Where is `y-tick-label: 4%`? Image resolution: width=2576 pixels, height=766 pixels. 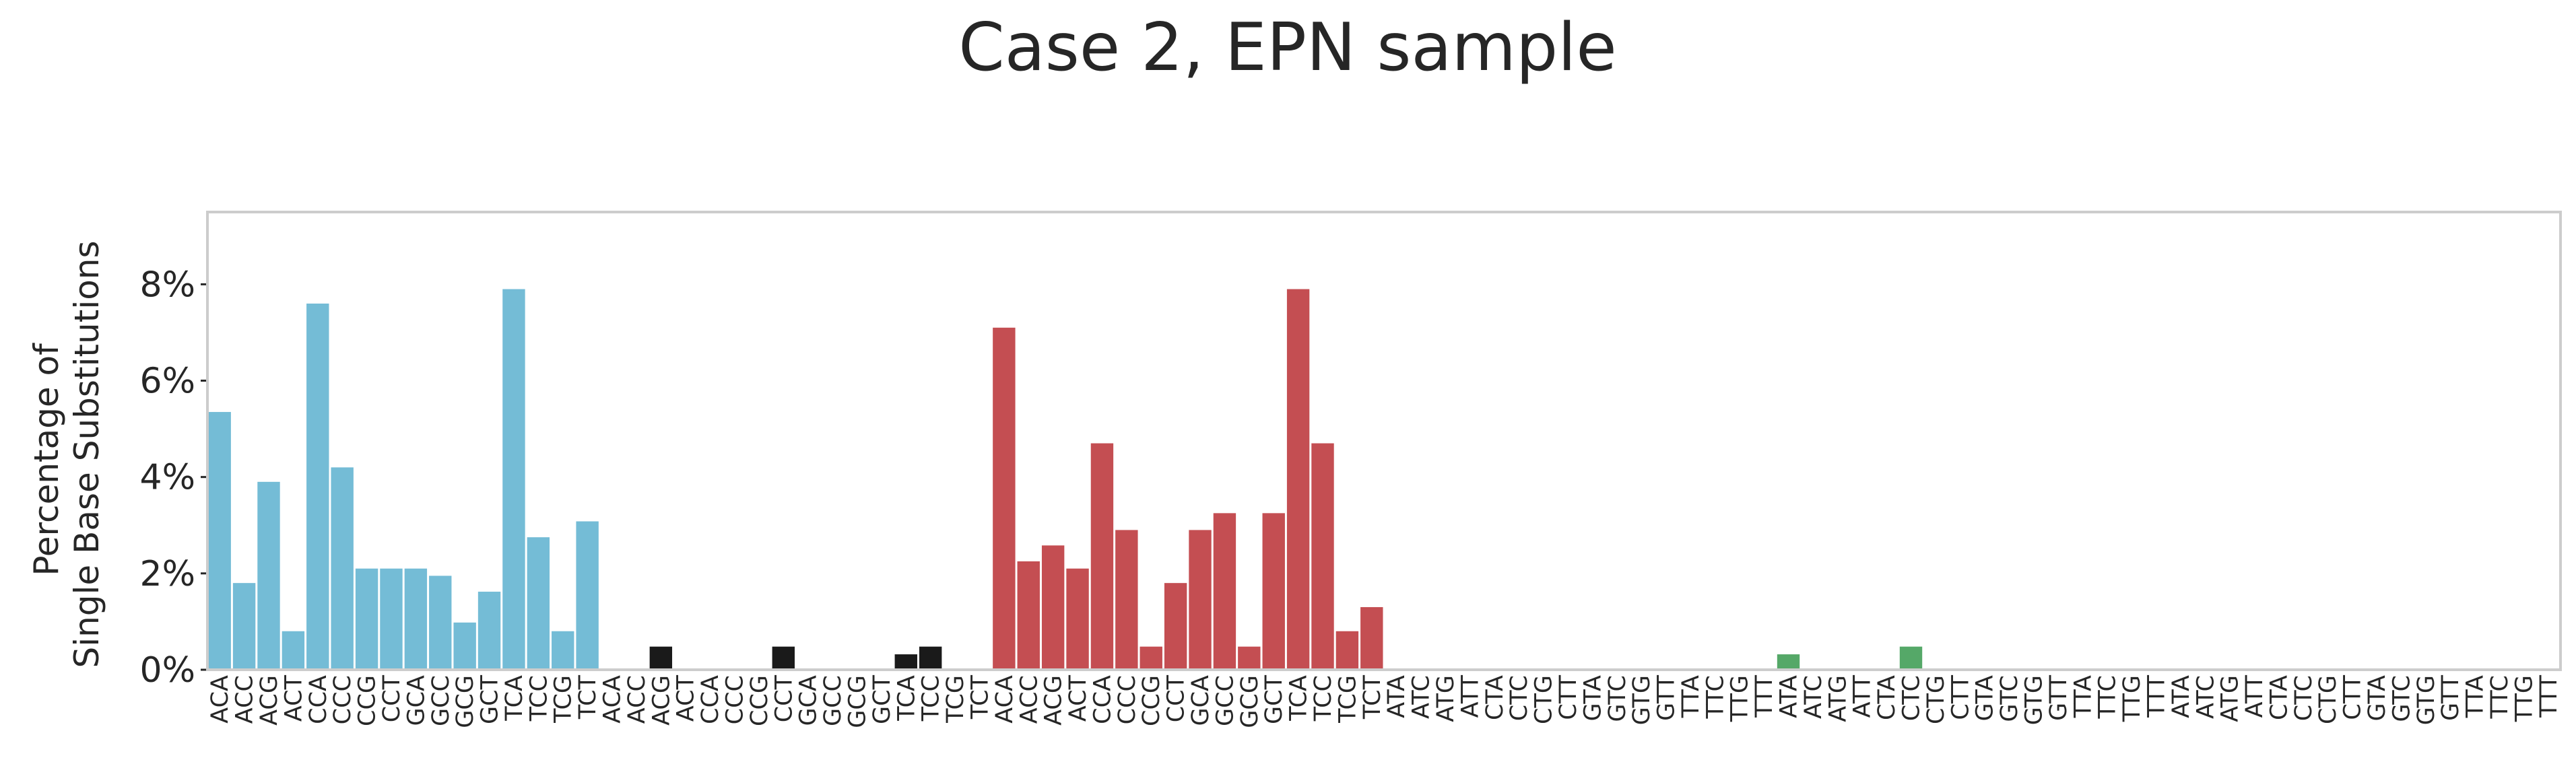
y-tick-label: 4% is located at coordinates (168, 478).